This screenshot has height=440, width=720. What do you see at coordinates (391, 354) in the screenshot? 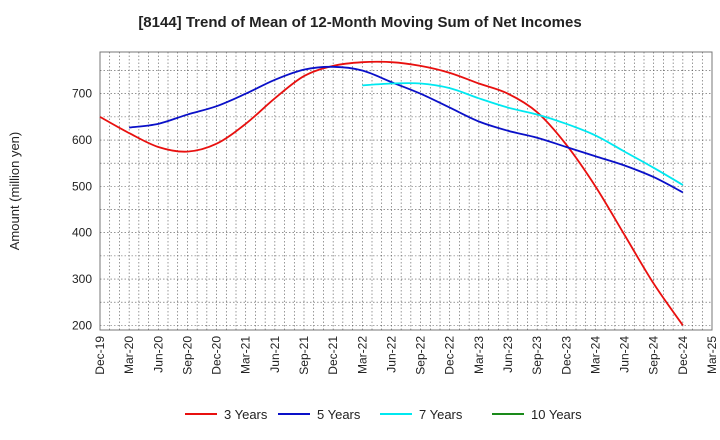
I see `x-tick-label: Jun-22` at bounding box center [391, 354].